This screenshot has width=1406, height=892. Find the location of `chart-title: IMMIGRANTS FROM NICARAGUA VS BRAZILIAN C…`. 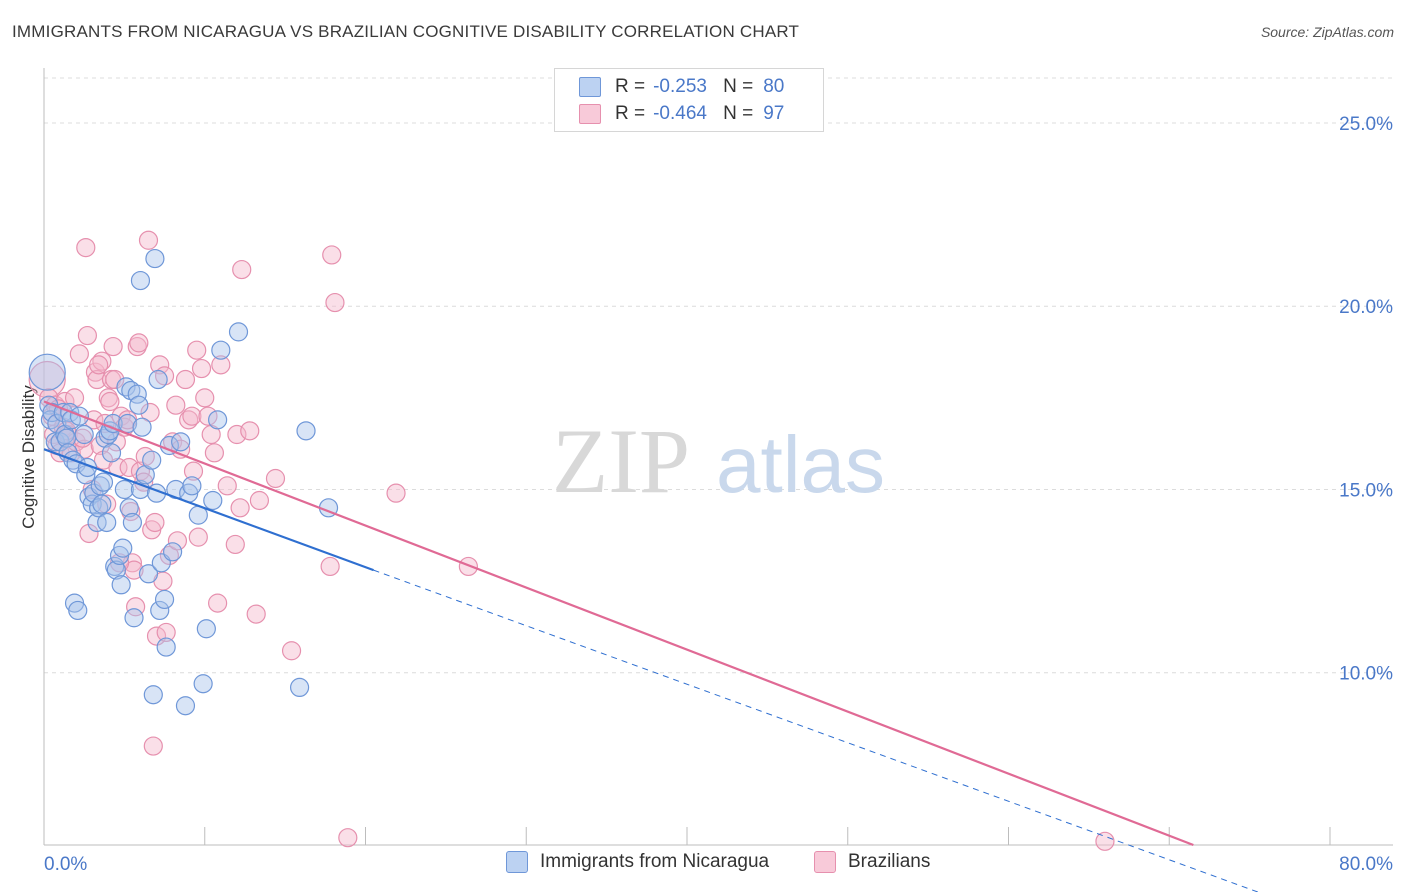

chart-title: IMMIGRANTS FROM NICARAGUA VS BRAZILIAN C… is located at coordinates (406, 31).